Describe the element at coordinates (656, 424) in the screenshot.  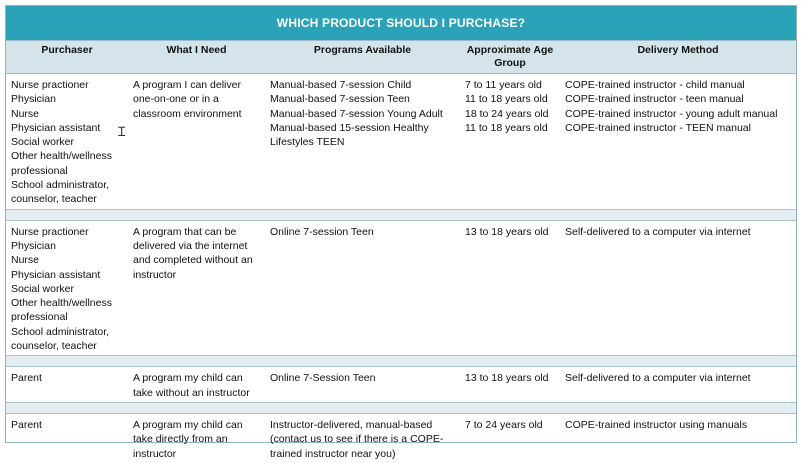
I see `delivery-line: COPE-trained instructor using manuals` at that location.